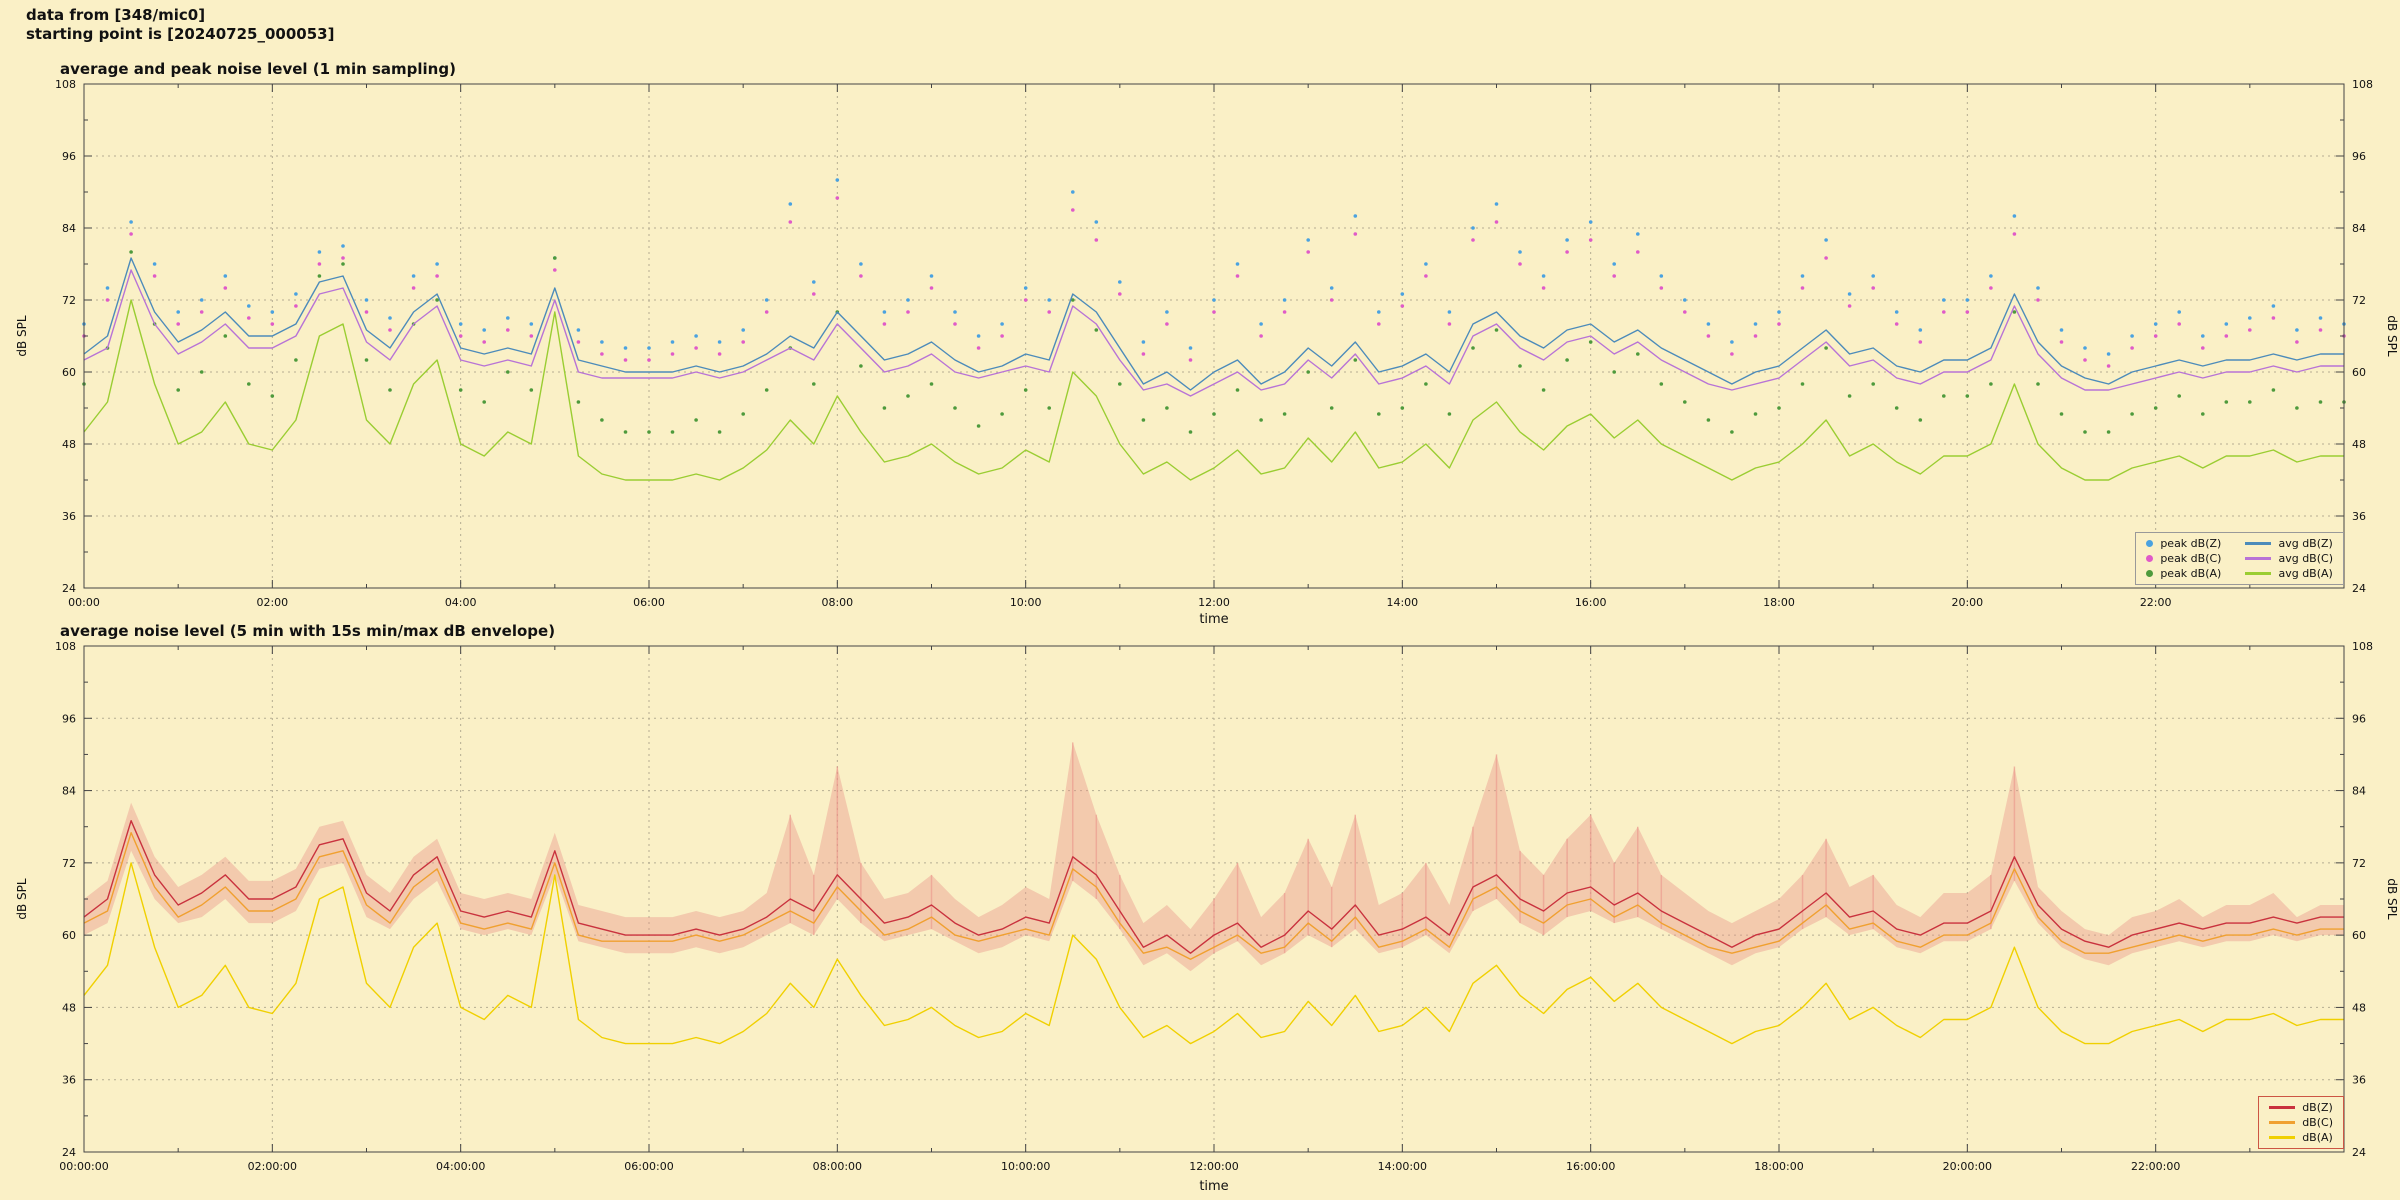 The image size is (2400, 1200). Describe the element at coordinates (2191, 543) in the screenshot. I see `legend-label: peak dB(Z)` at that location.